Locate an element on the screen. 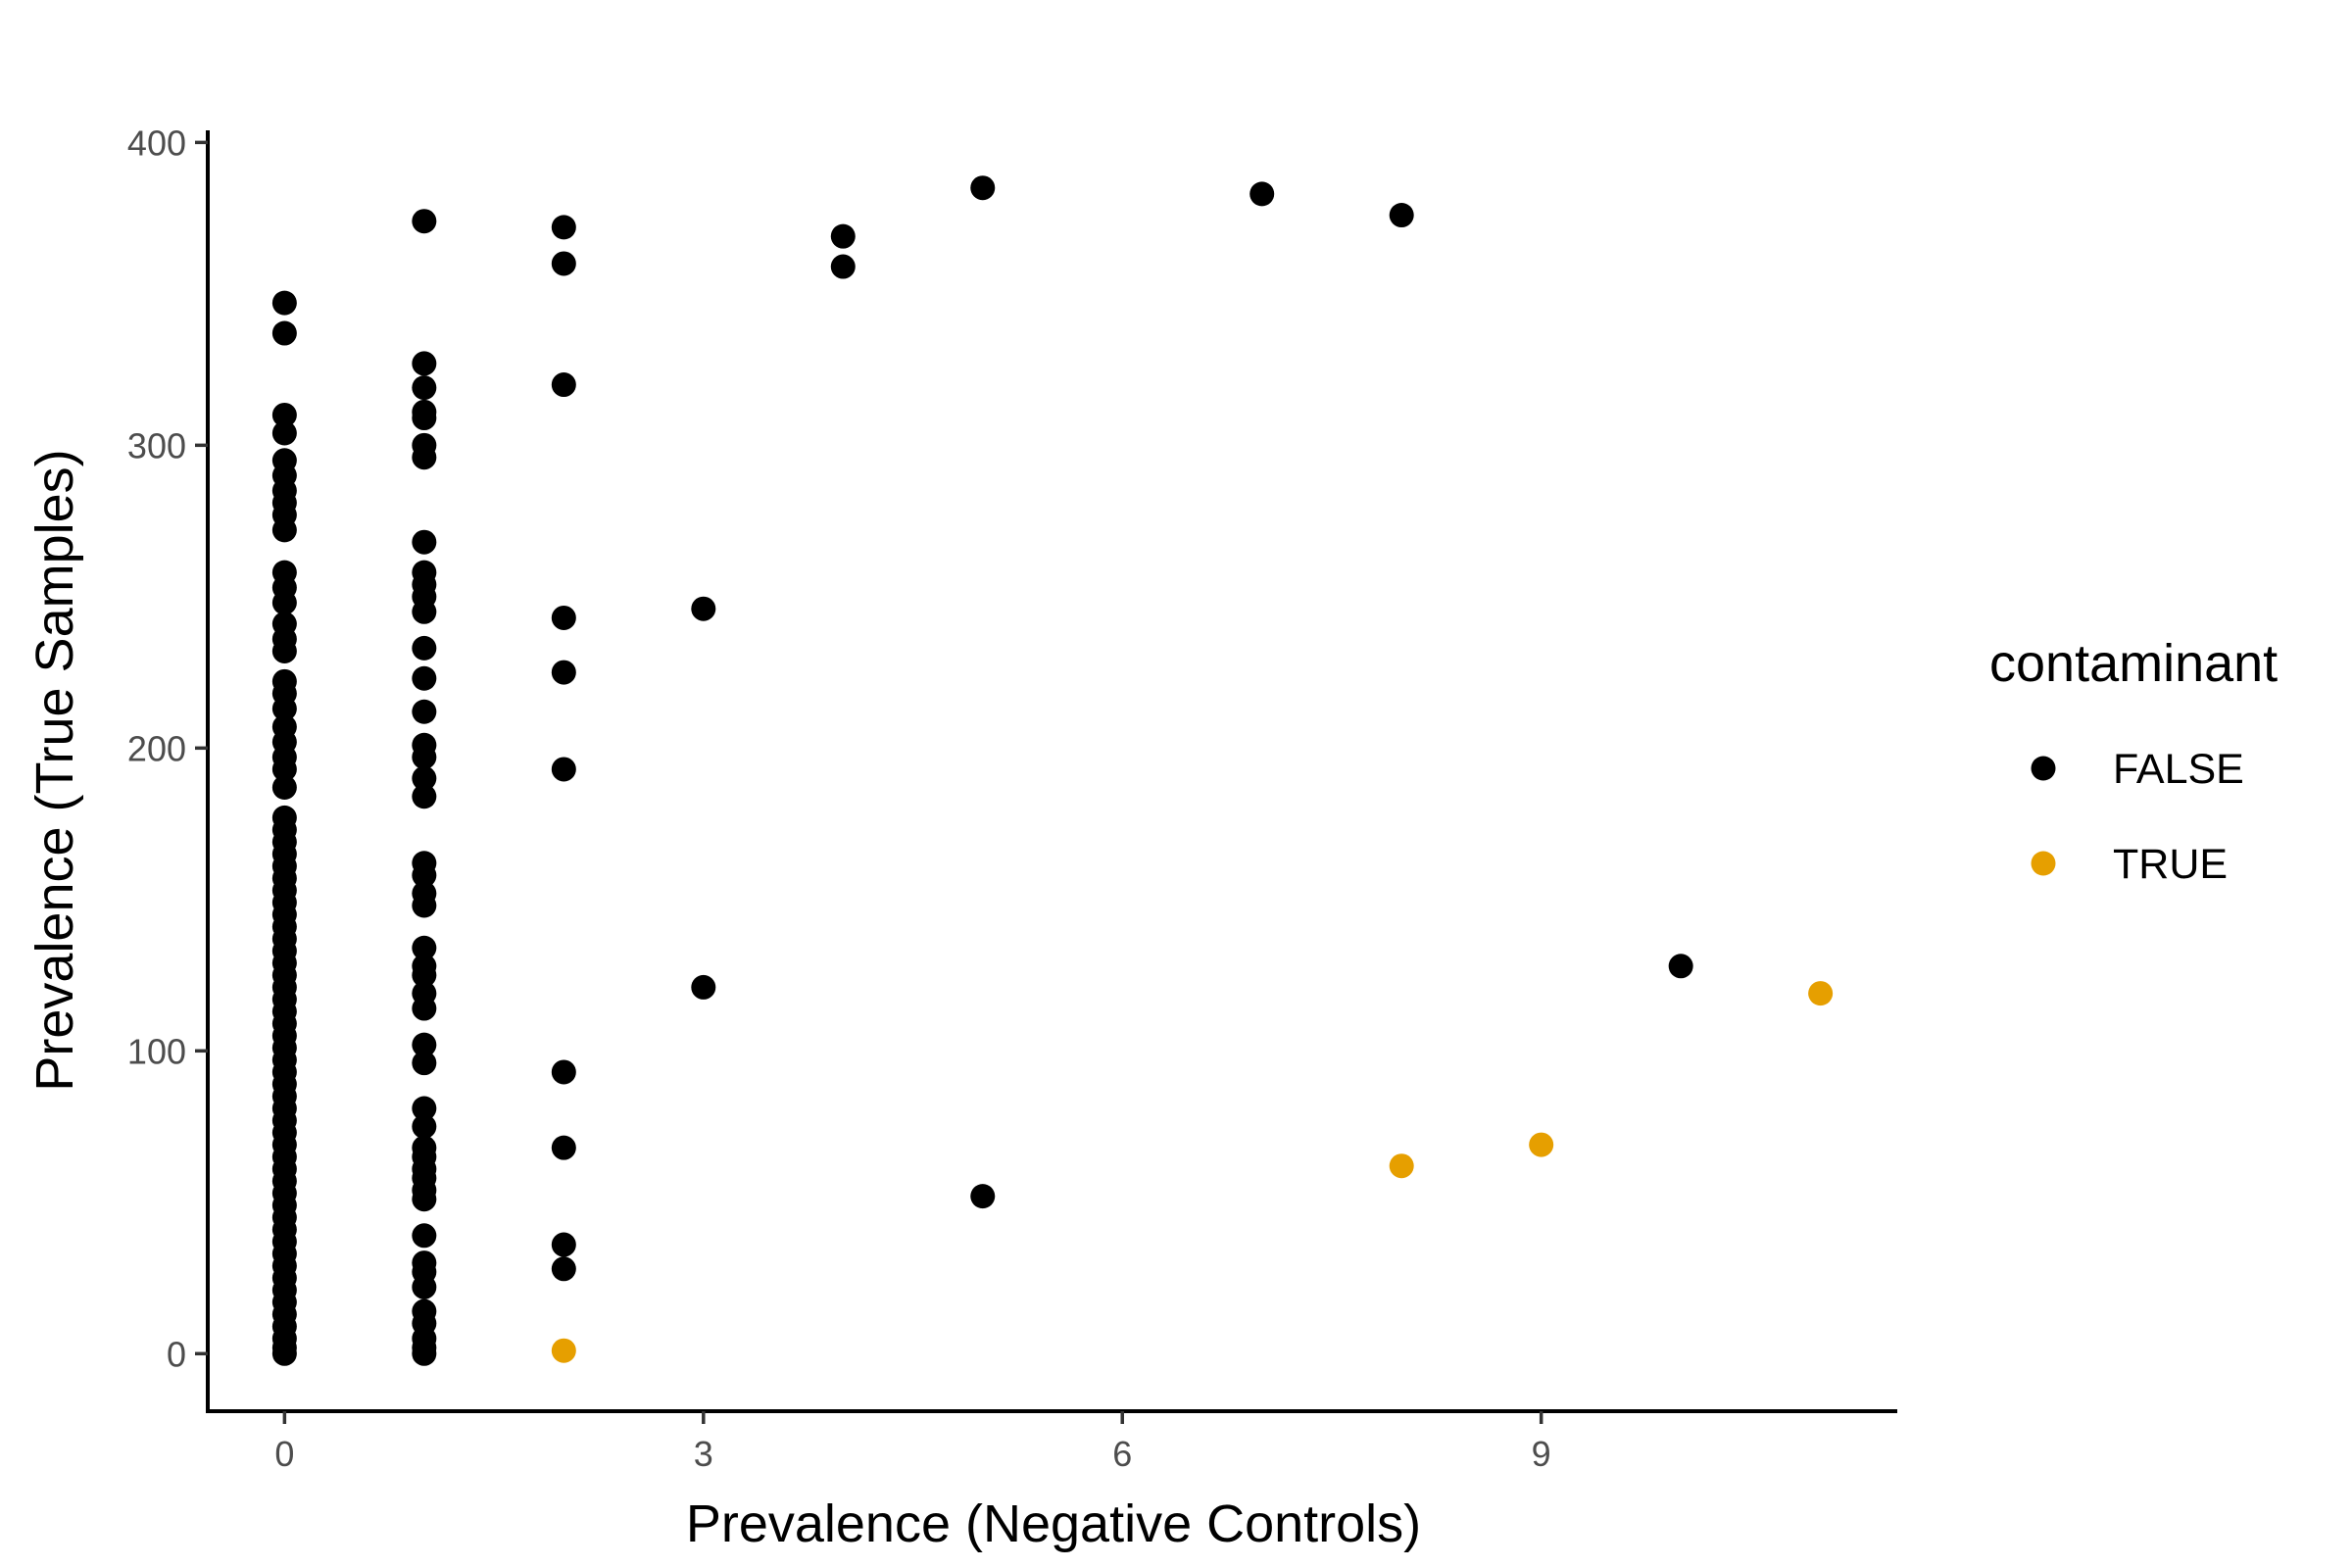 This screenshot has height=1568, width=2352. y-tick-label-300: 300 is located at coordinates (156, 445).